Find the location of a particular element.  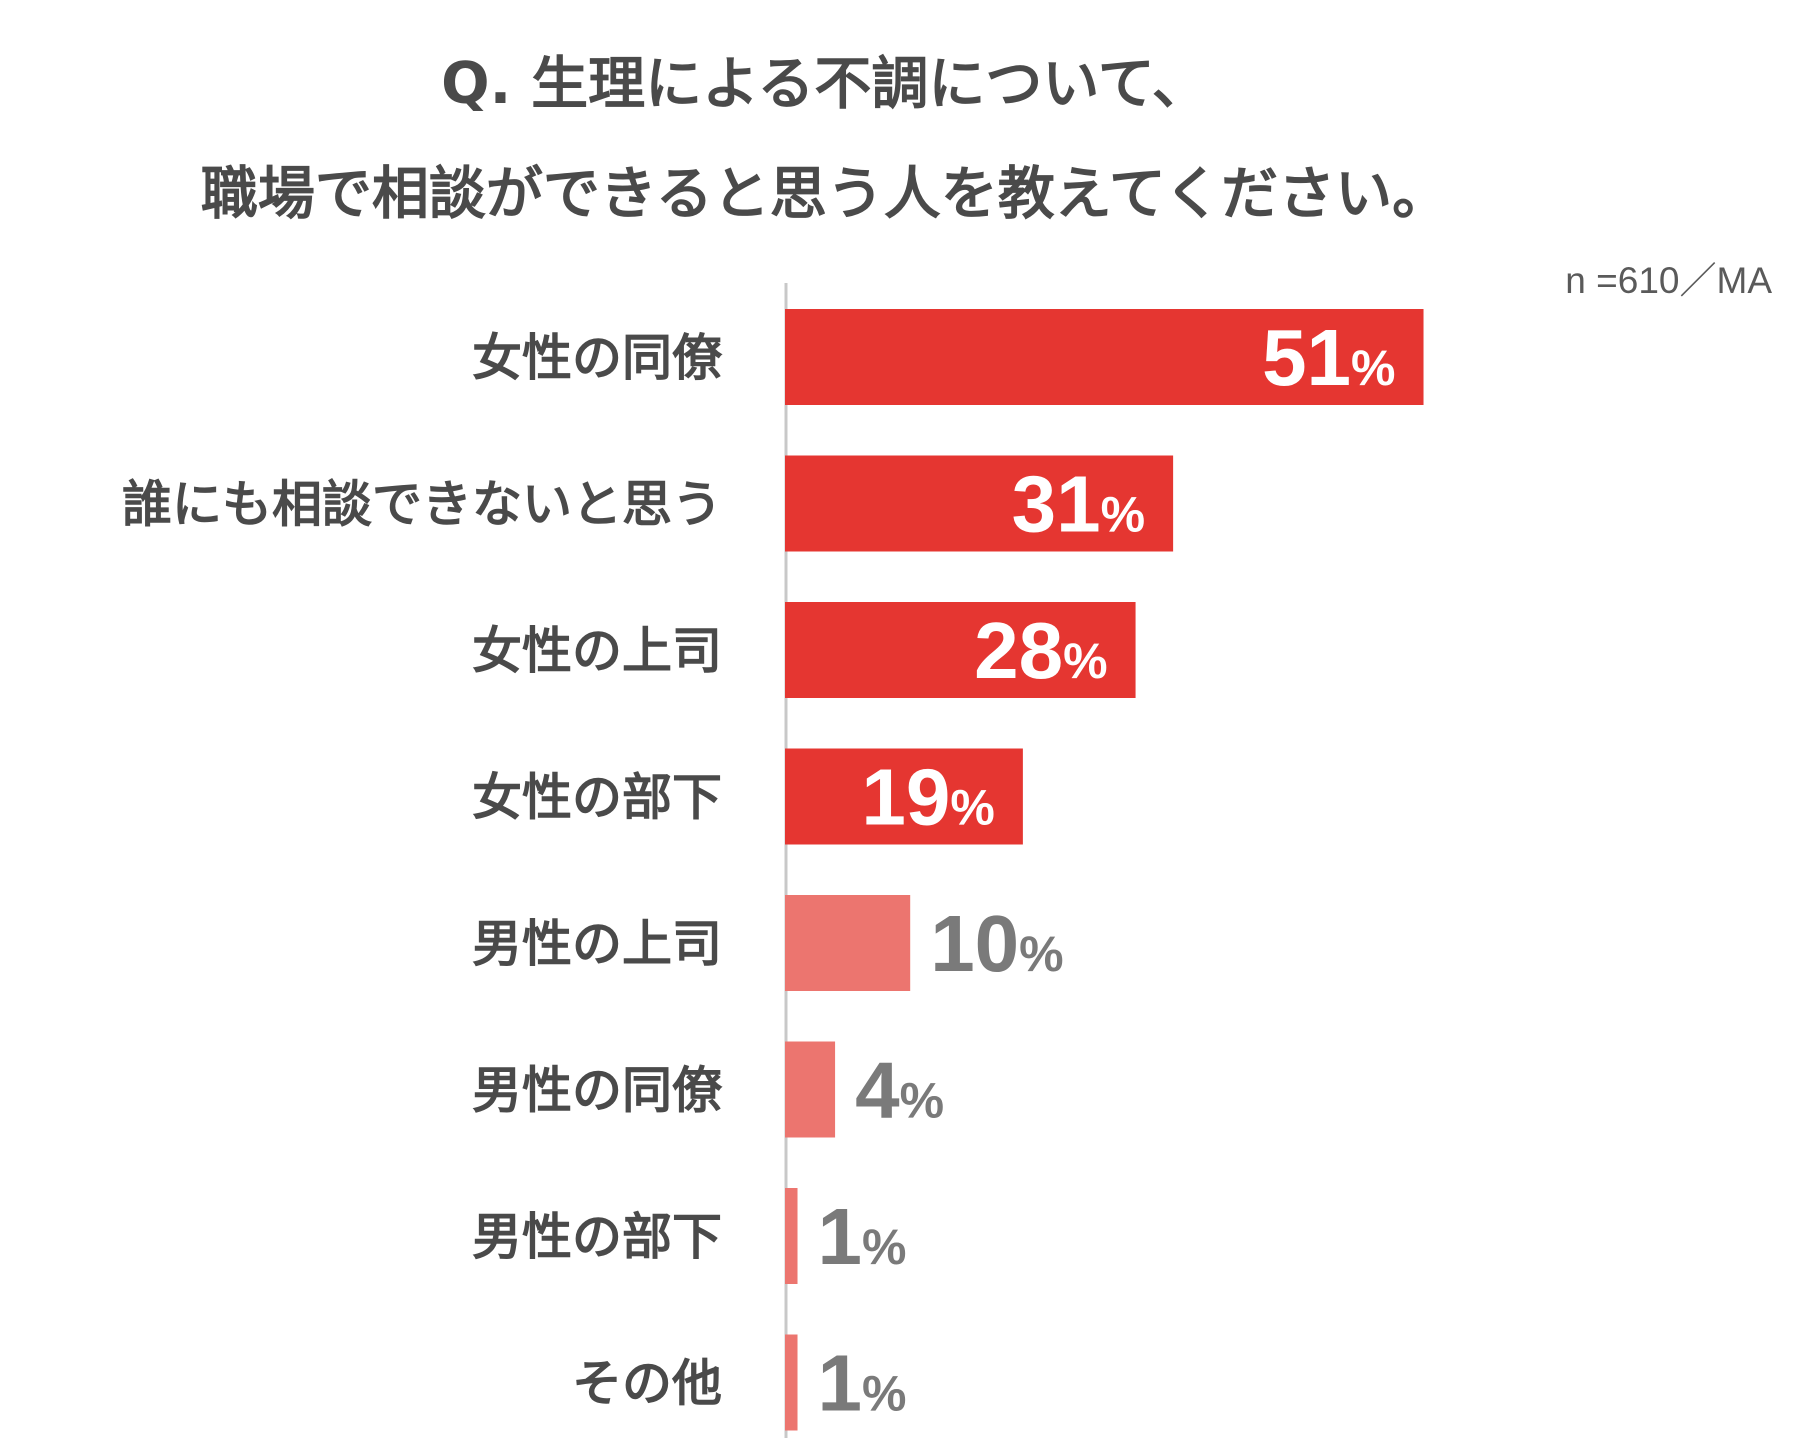

data-label: 10% is located at coordinates (996, 943).